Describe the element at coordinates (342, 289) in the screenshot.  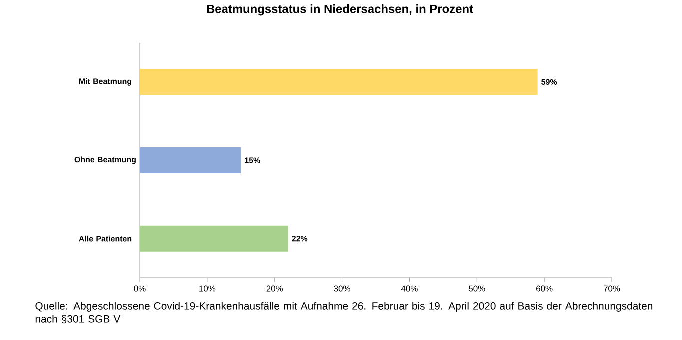
I see `x-tick-label: 30%` at that location.